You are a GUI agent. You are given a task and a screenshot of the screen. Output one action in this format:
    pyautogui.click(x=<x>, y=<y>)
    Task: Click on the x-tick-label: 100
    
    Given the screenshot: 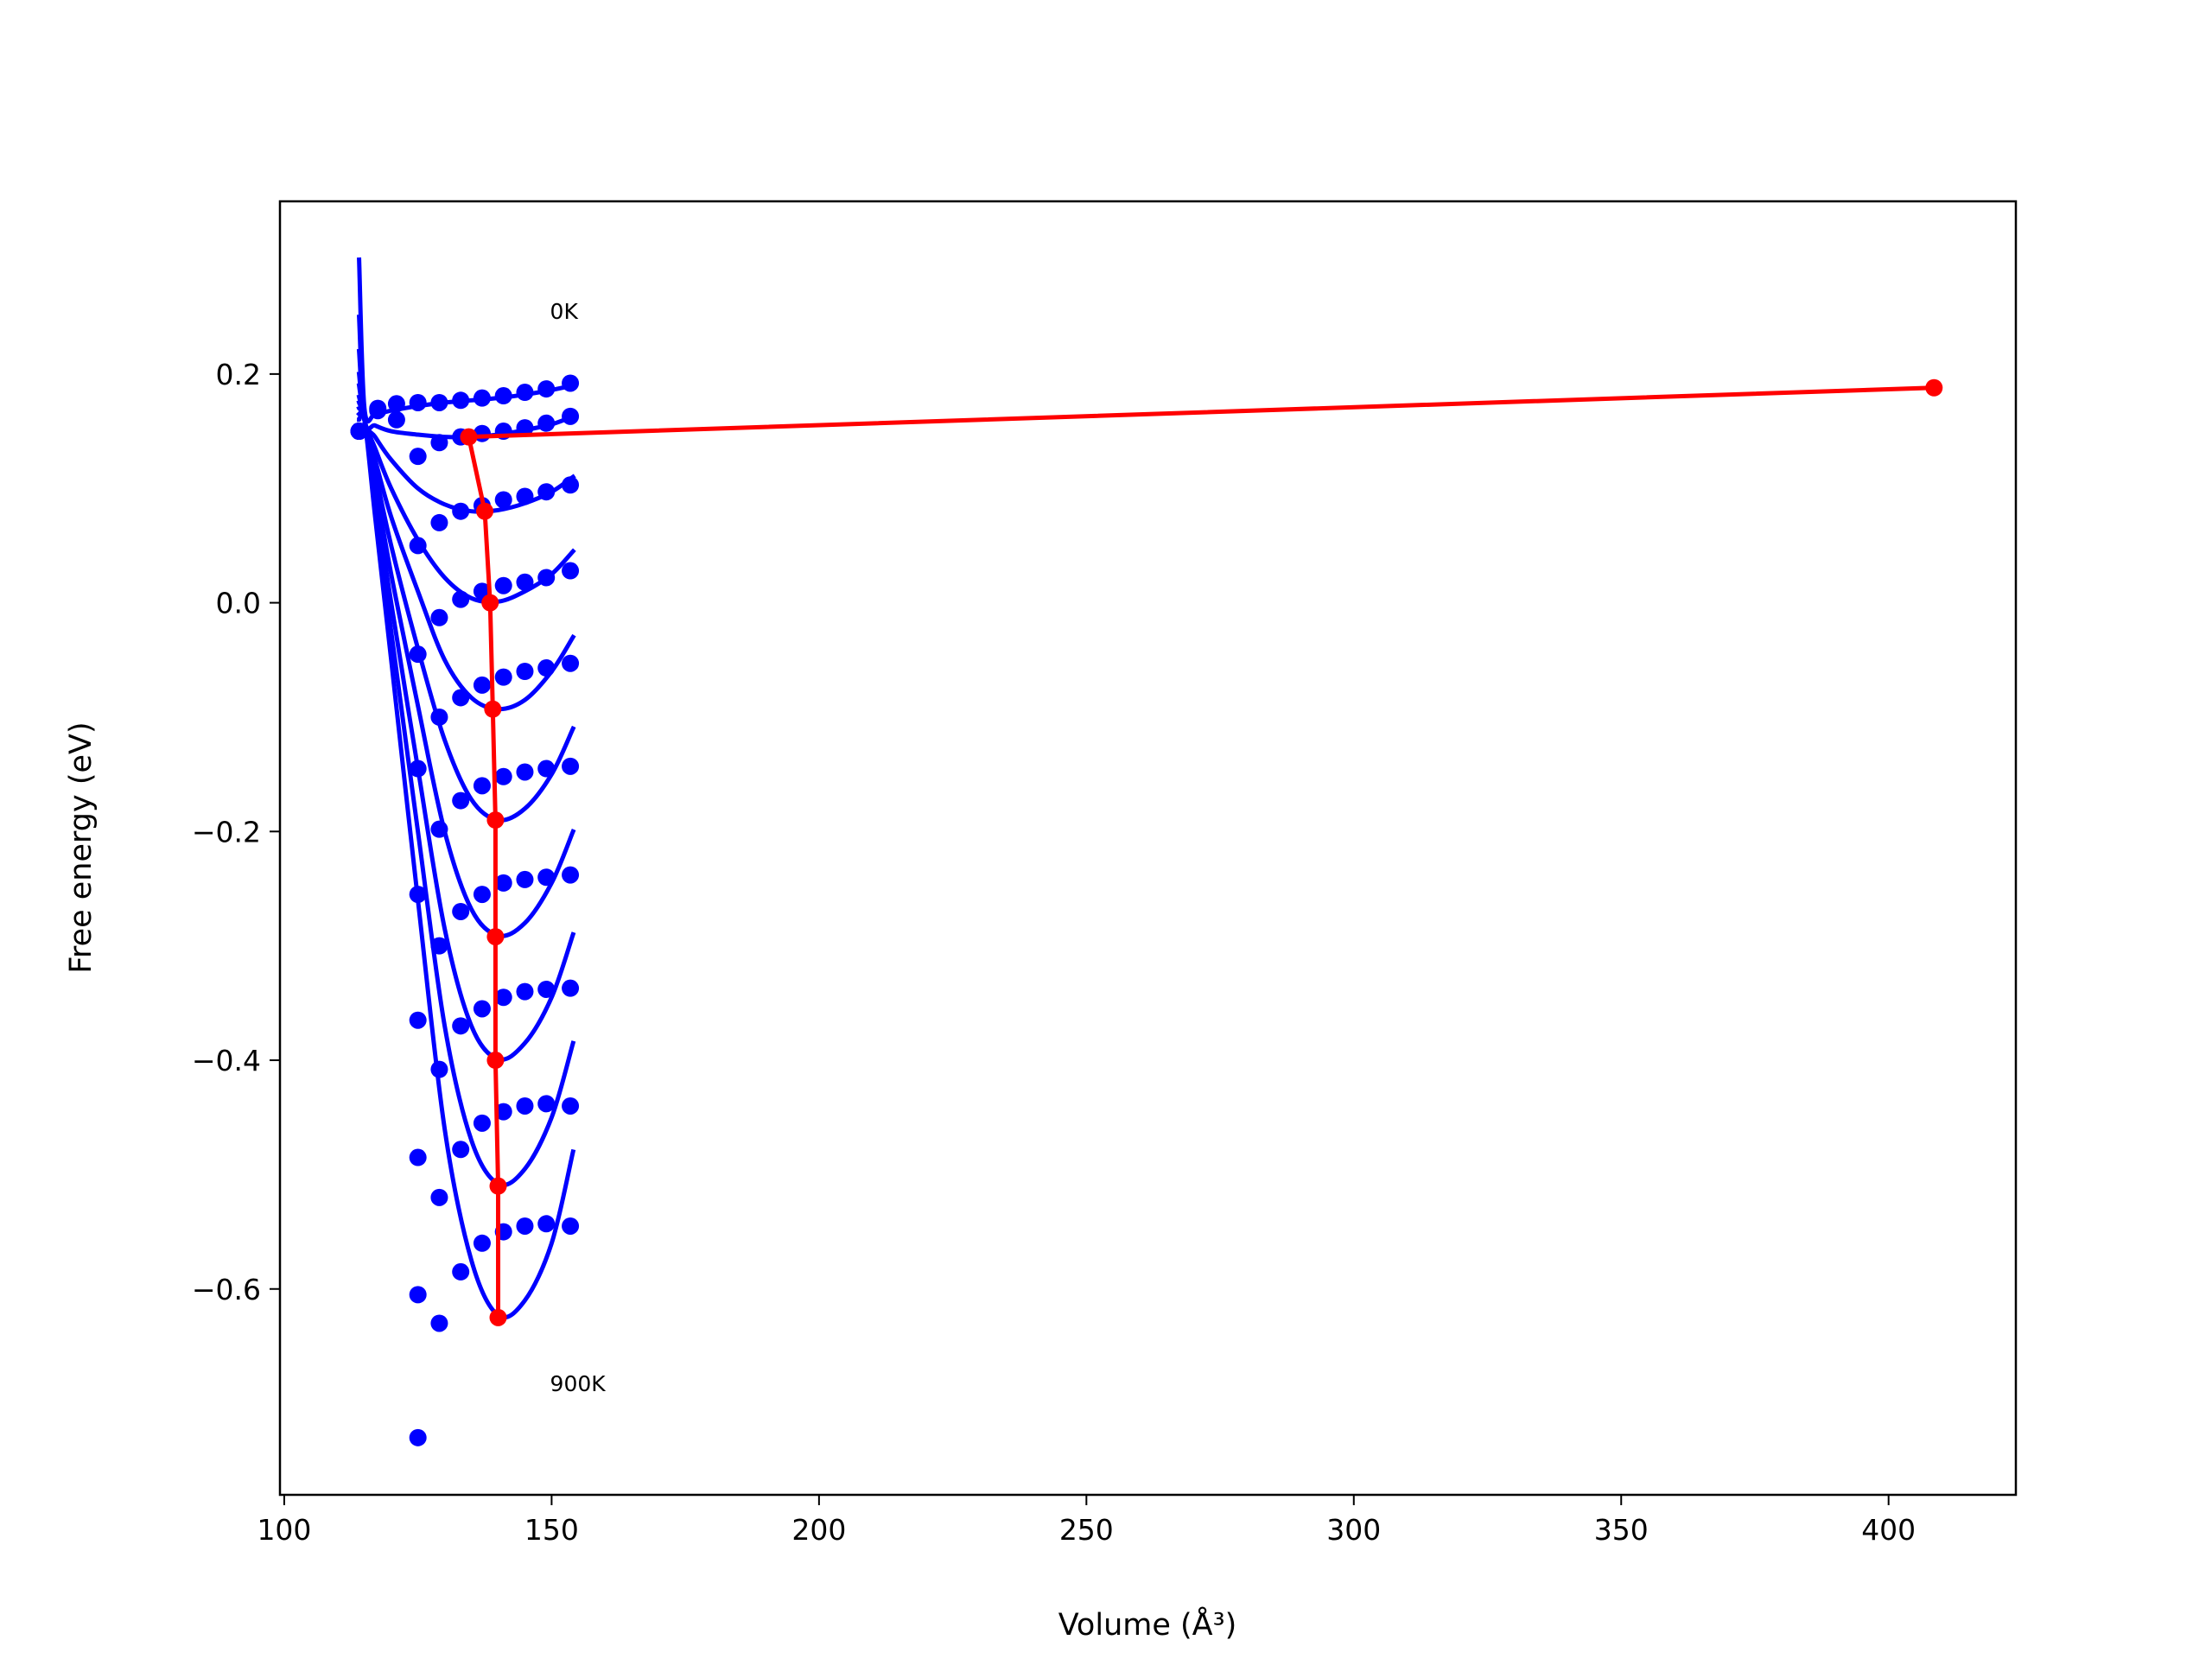 What is the action you would take?
    pyautogui.click(x=284, y=1530)
    